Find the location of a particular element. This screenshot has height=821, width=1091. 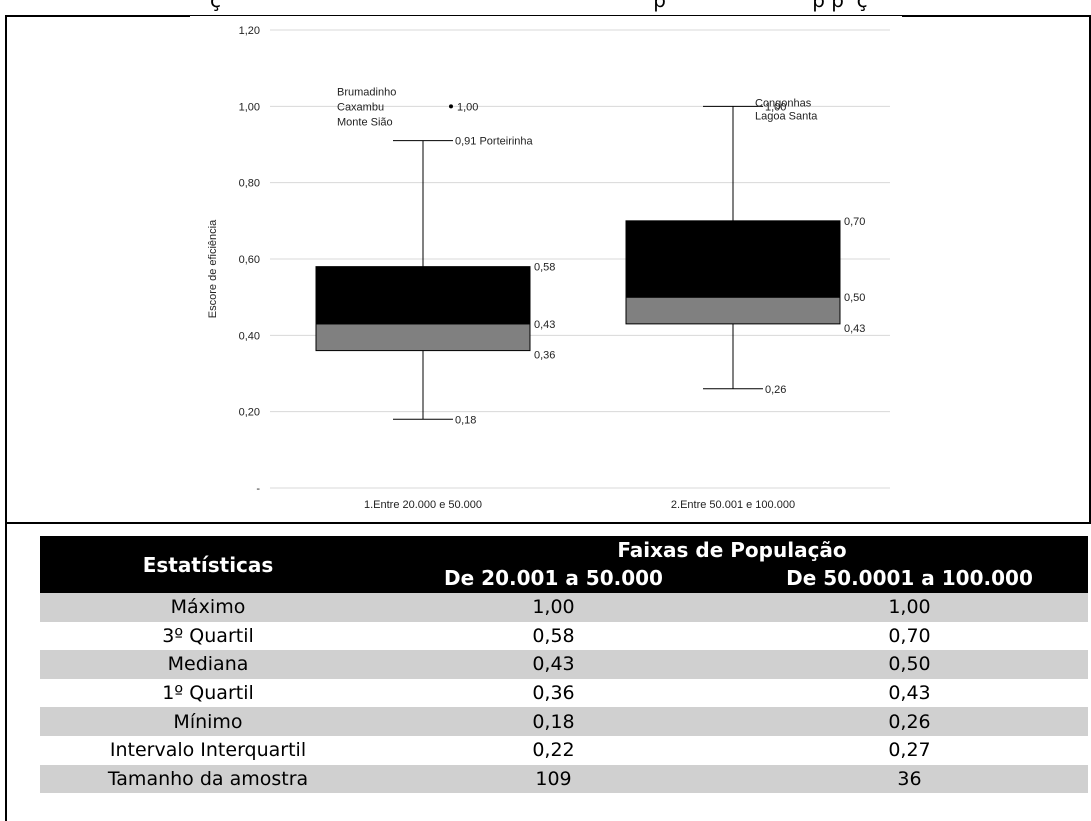

row-label: Intervalo Interquartil is located at coordinates (208, 750).